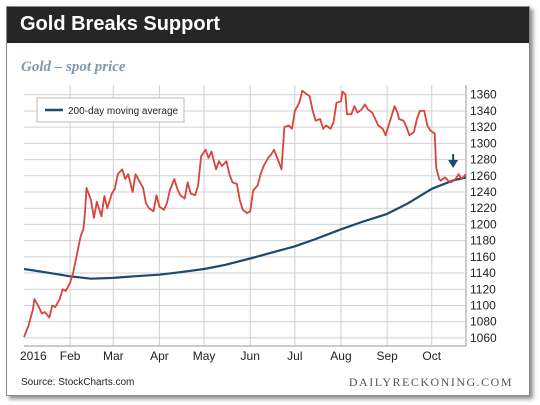  I want to click on x-tick-label: Aug, so click(340, 356).